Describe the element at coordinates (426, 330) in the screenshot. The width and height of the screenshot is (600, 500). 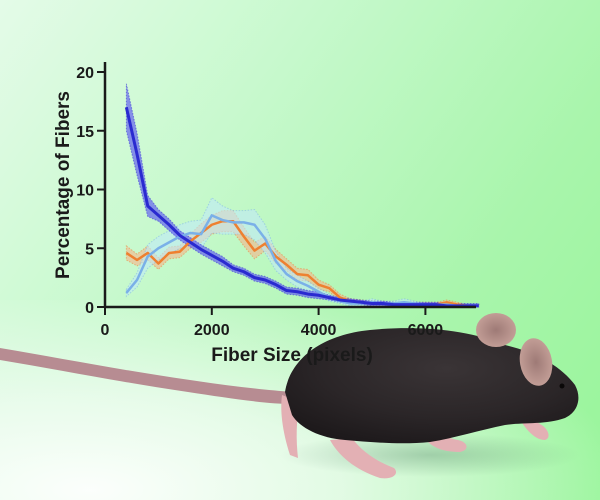
I see `x-tick-label: 6000` at that location.